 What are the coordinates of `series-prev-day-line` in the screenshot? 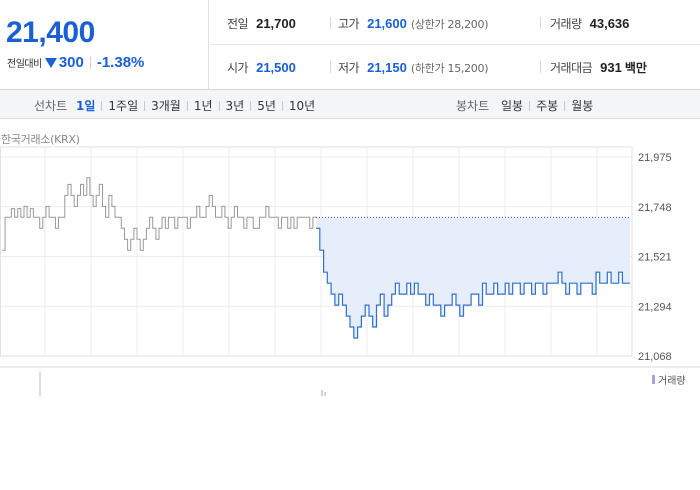 It's located at (159, 214).